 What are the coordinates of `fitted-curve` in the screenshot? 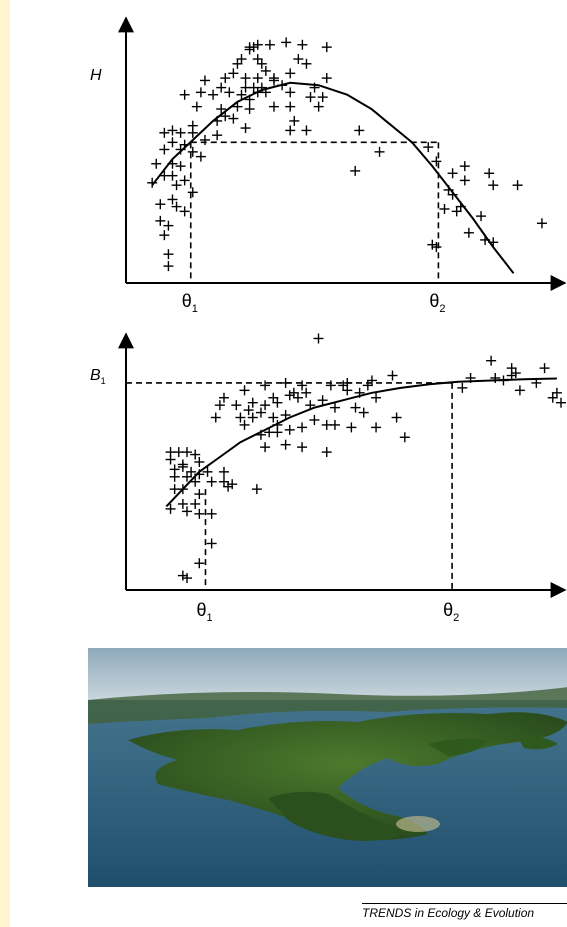 It's located at (333, 177).